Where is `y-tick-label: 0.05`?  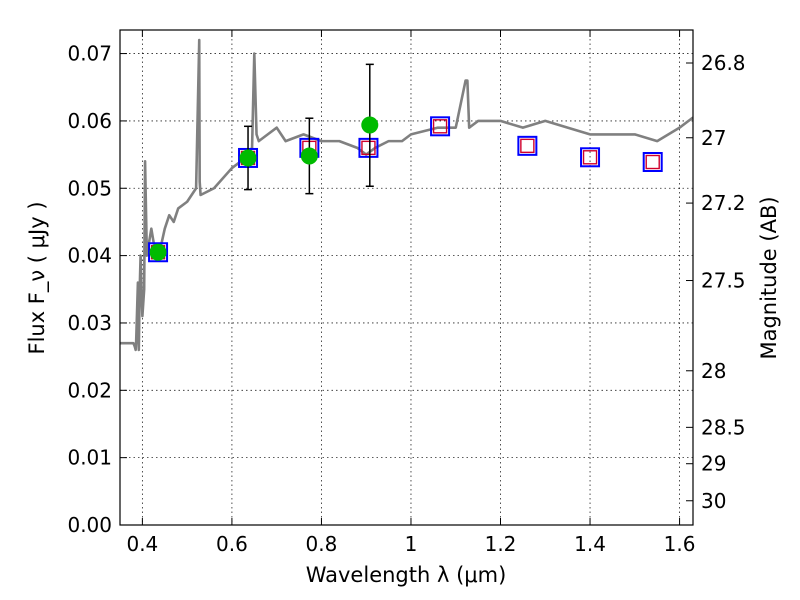 y-tick-label: 0.05 is located at coordinates (89, 188).